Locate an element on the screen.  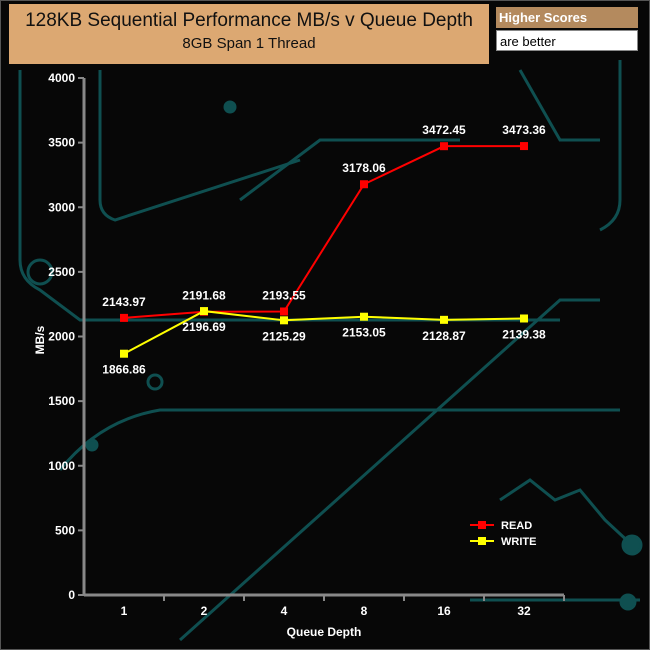
legend-label-write: WRITE is located at coordinates (518, 542).